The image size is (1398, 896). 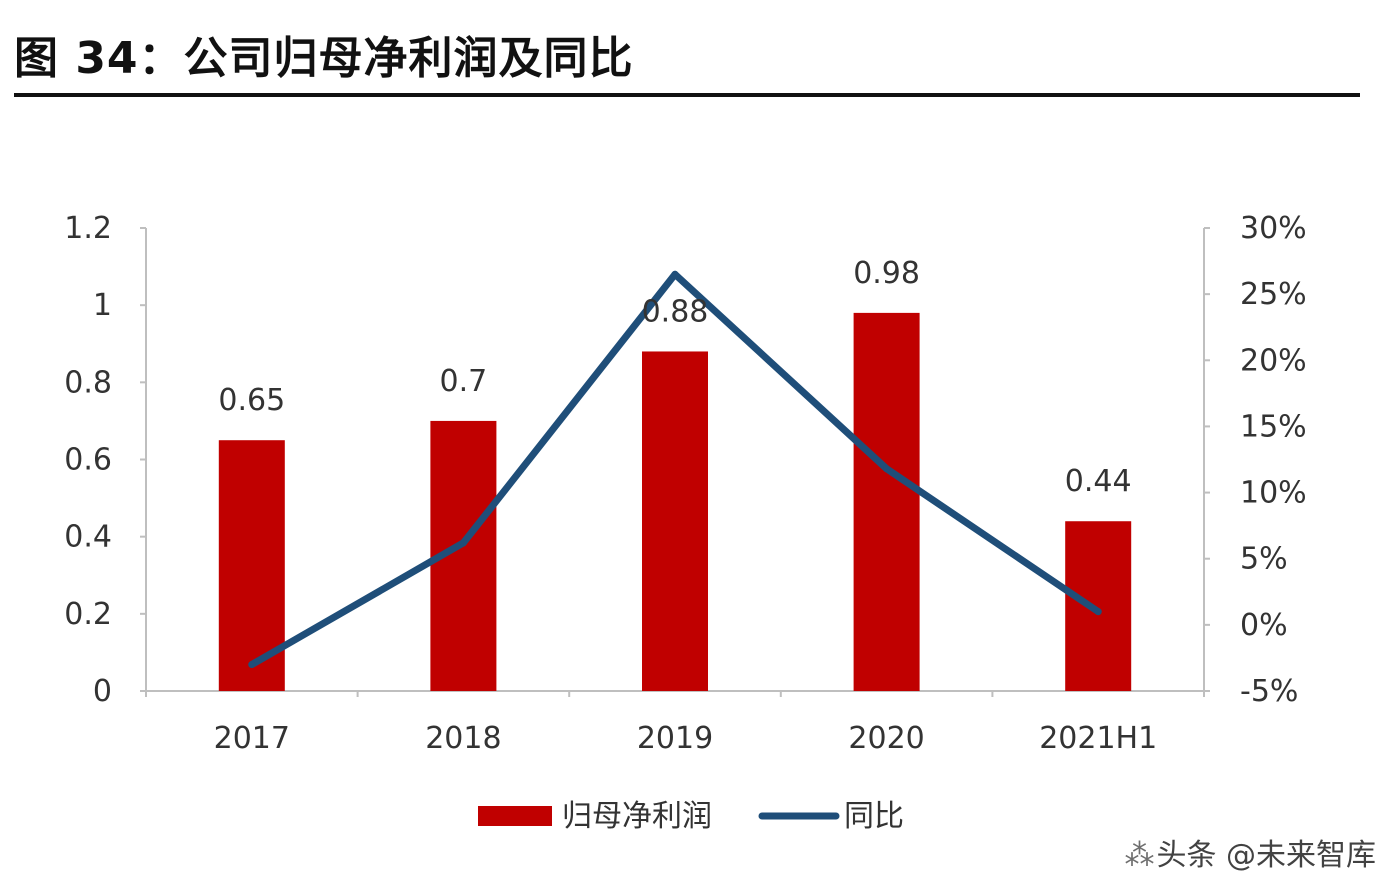 What do you see at coordinates (1273, 228) in the screenshot?
I see `y-right-tick-label: 30%` at bounding box center [1273, 228].